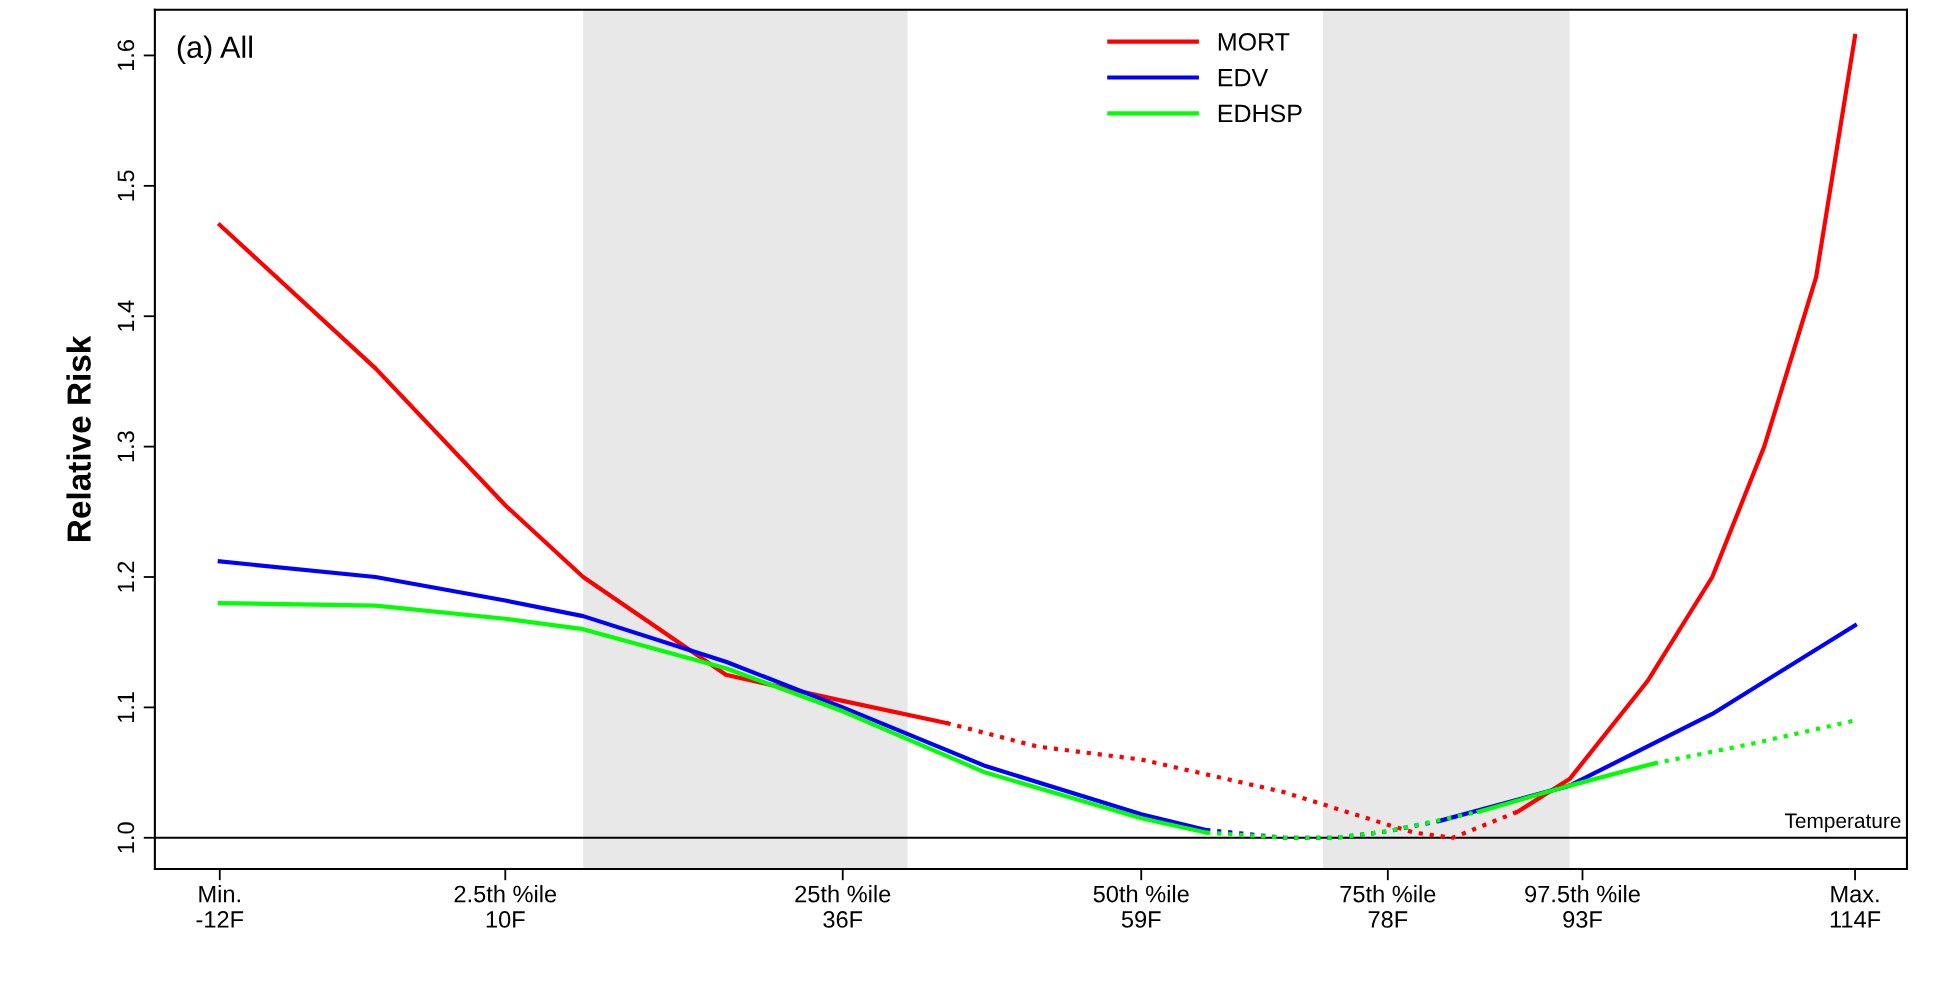 The height and width of the screenshot is (982, 1936). I want to click on x-tick-label: Min. -12F, so click(220, 906).